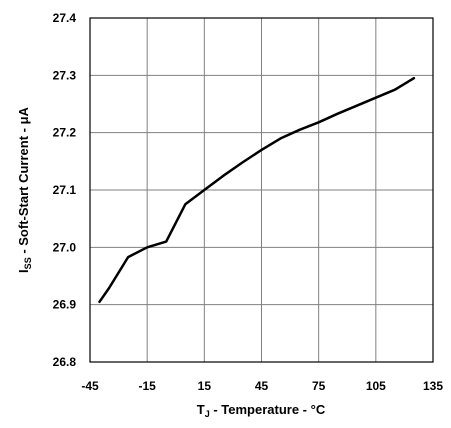 The height and width of the screenshot is (428, 451). I want to click on y-tick-label: 27.2, so click(65, 133).